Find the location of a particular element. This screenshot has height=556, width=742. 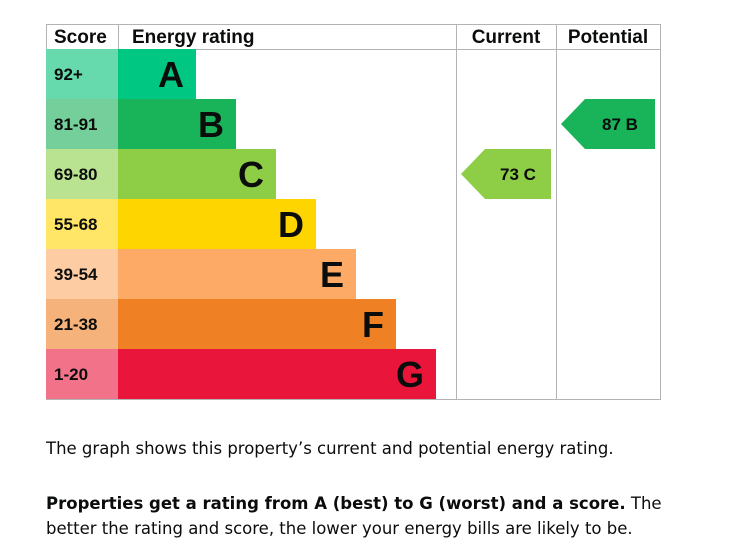

band-bar-e is located at coordinates (237, 274).